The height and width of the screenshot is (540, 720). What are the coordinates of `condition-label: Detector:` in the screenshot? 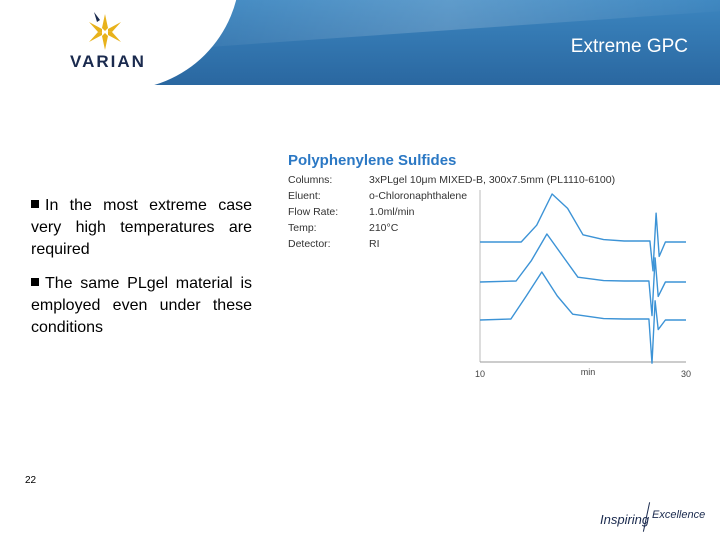 It's located at (309, 244).